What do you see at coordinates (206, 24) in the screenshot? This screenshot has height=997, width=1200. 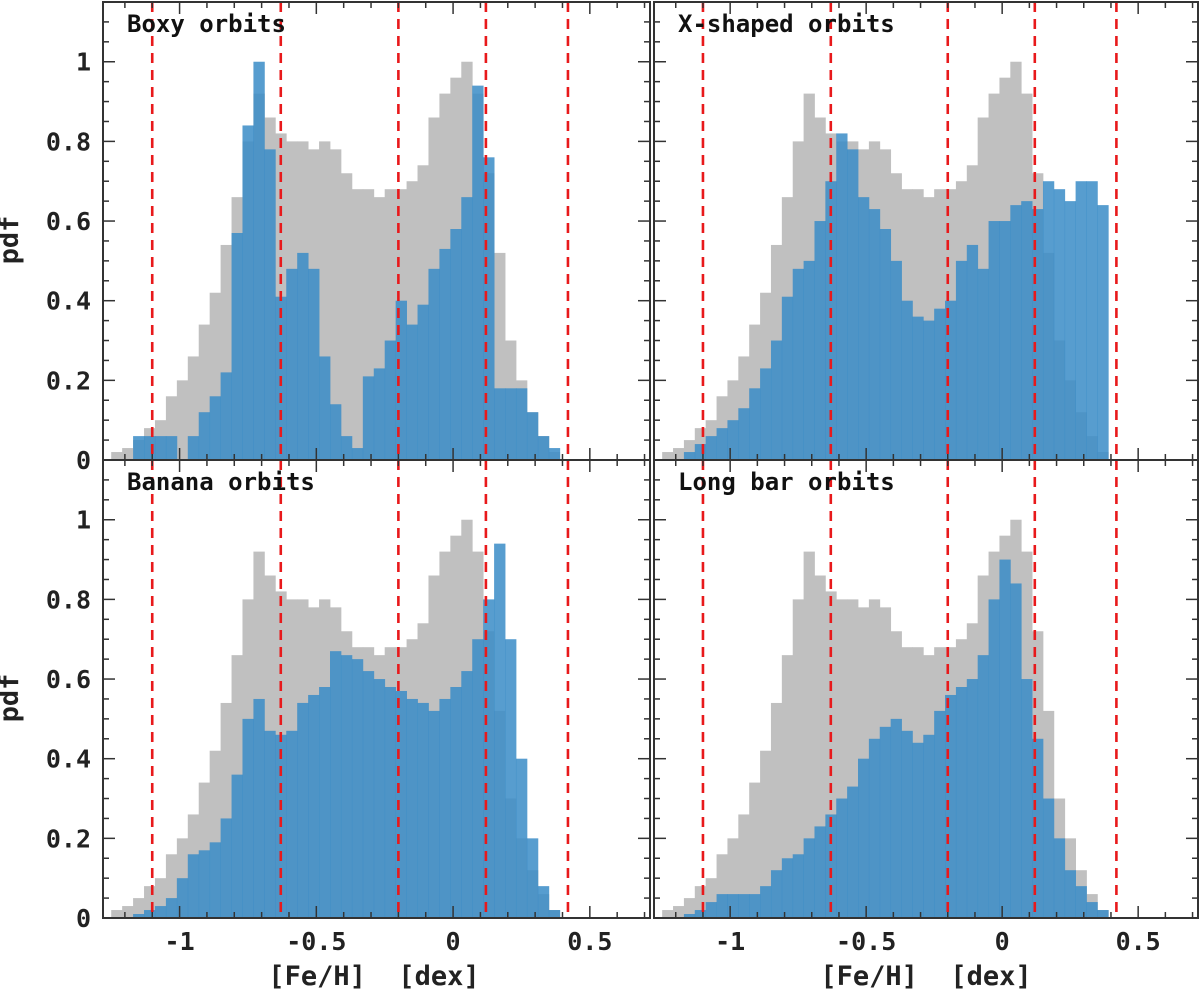 I see `panel-title-0: Boxy orbits` at bounding box center [206, 24].